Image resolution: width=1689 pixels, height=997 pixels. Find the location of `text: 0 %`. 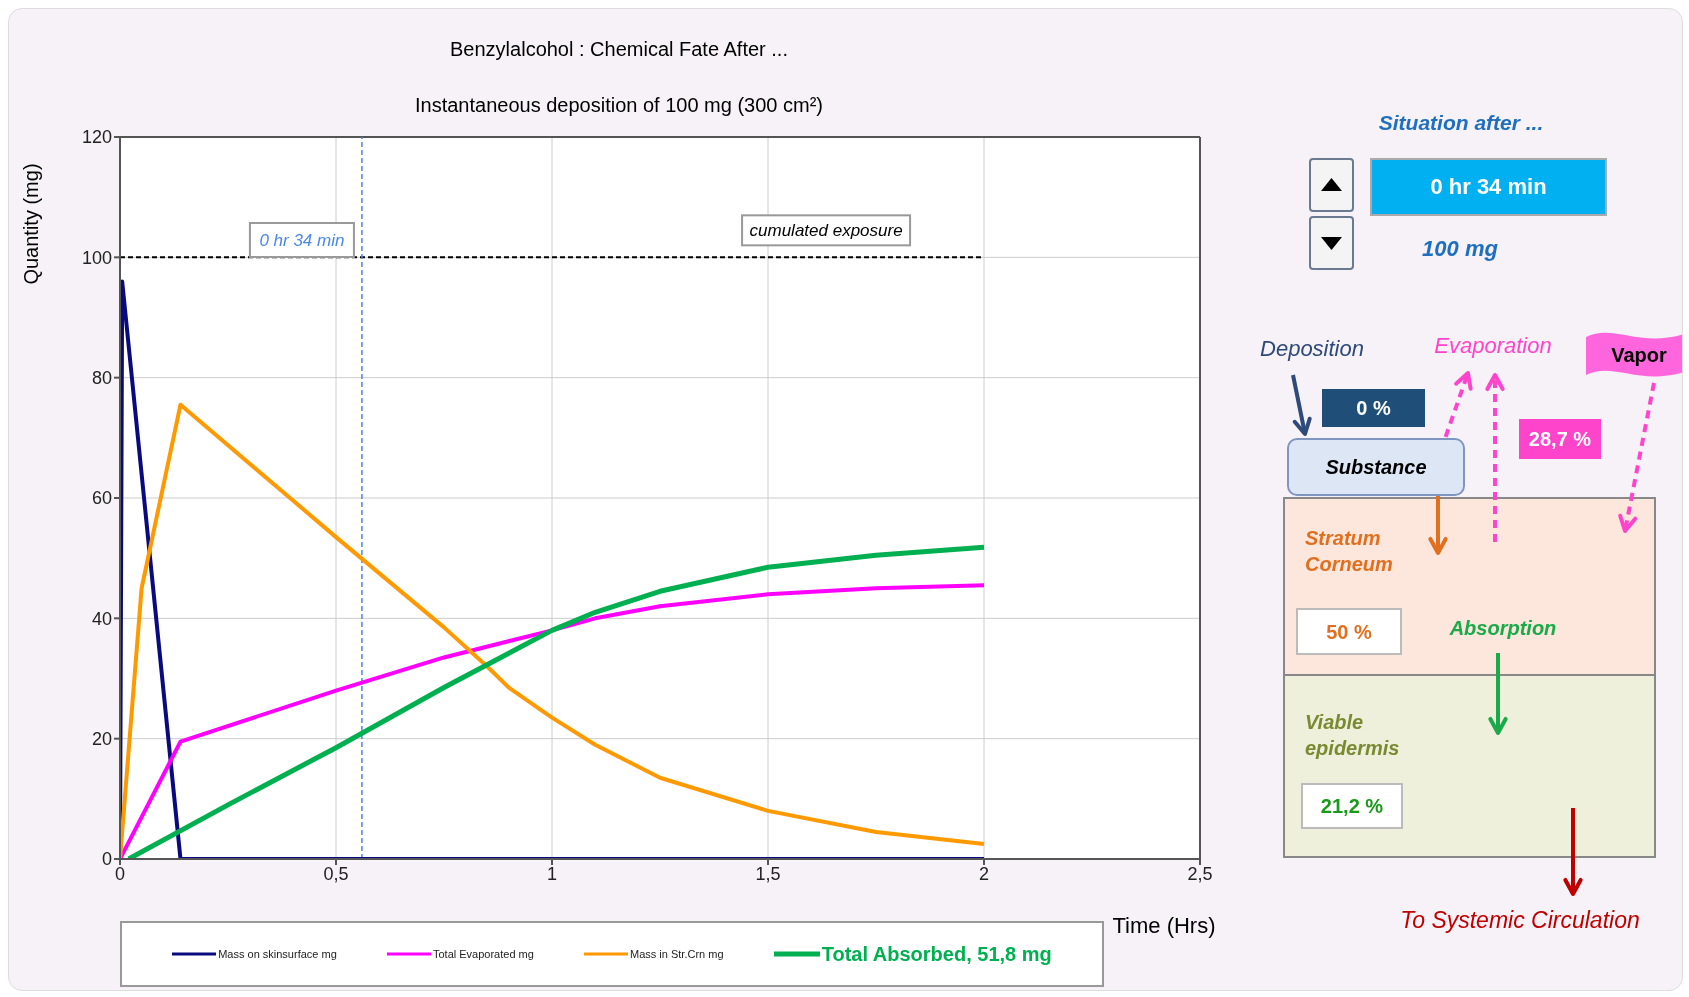

text: 0 % is located at coordinates (1373, 408).